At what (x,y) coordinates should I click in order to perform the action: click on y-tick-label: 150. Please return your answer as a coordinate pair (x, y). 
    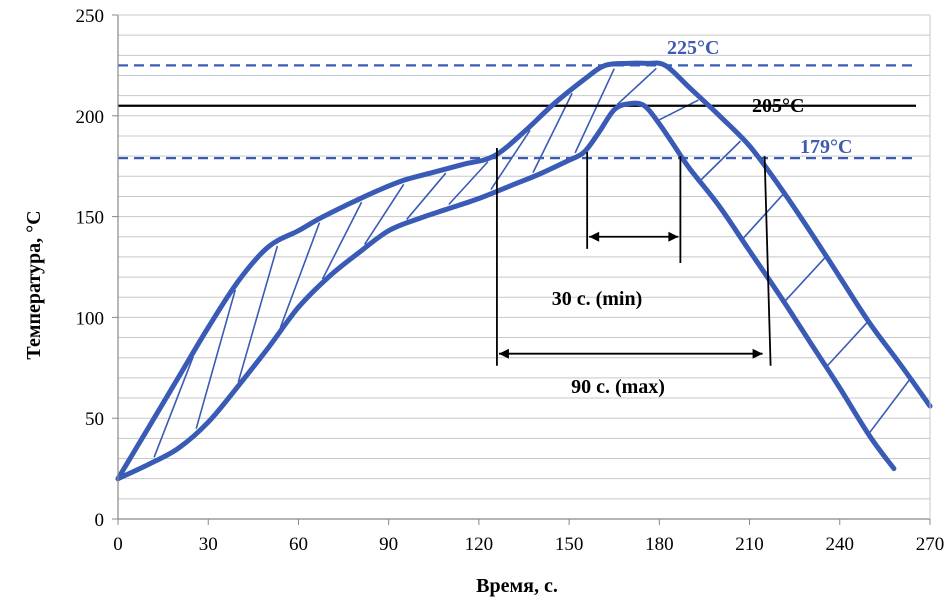
    Looking at the image, I should click on (90, 218).